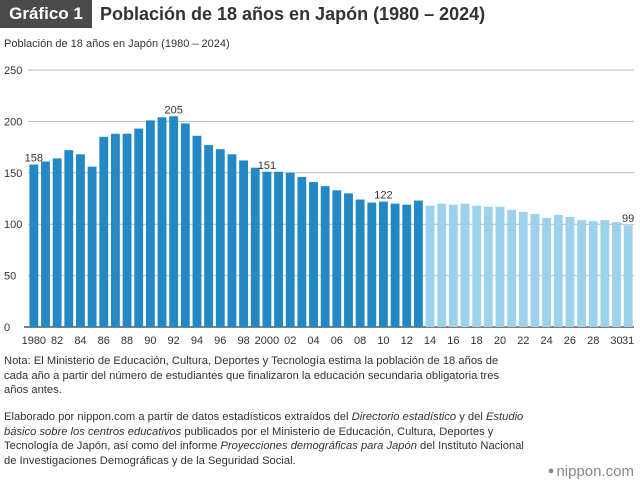  Describe the element at coordinates (523, 269) in the screenshot. I see `bar-2022` at that location.